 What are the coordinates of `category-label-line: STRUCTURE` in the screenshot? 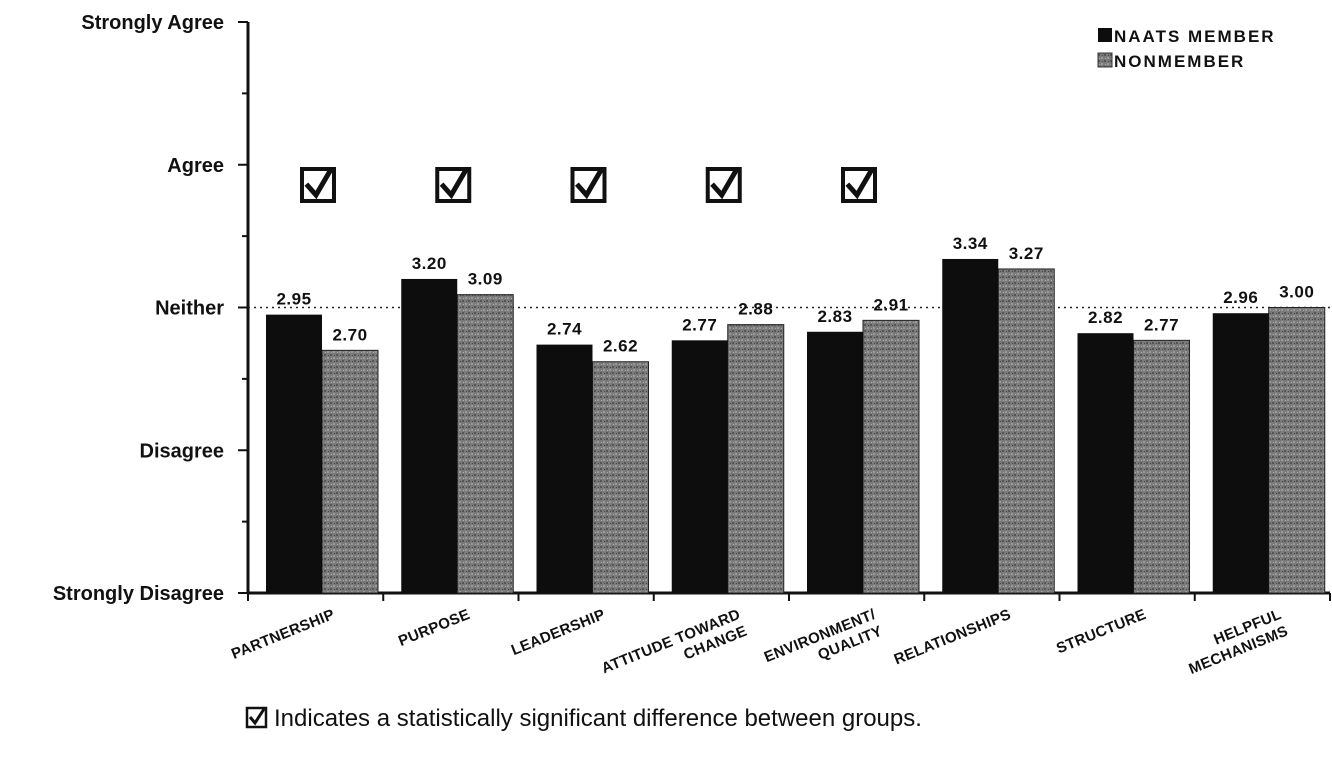 It's located at (1101, 631).